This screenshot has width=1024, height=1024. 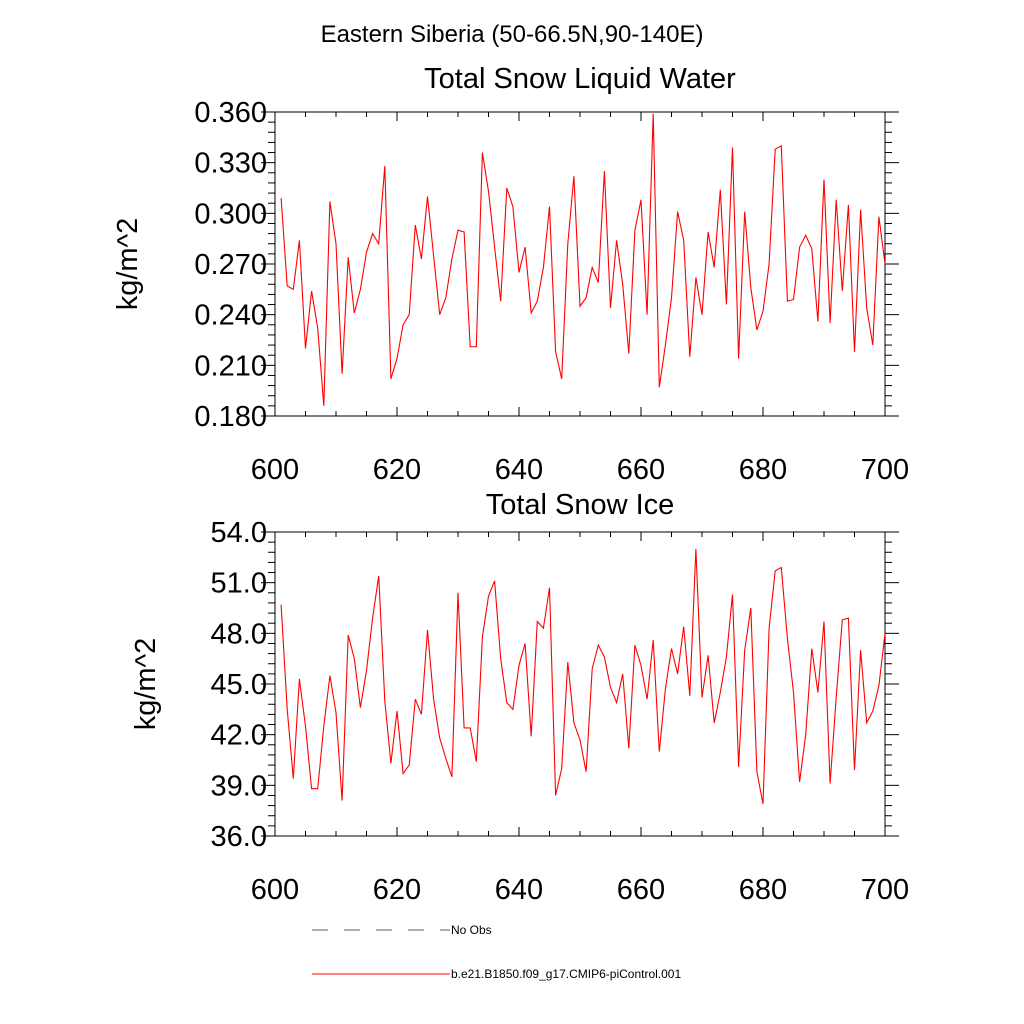 What do you see at coordinates (230, 214) in the screenshot?
I see `y-tick-label: 0.300` at bounding box center [230, 214].